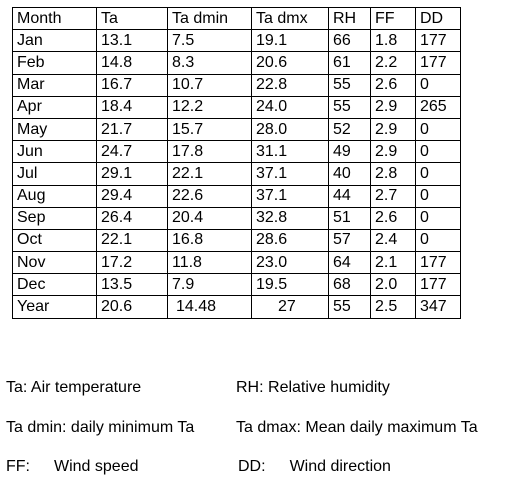  What do you see at coordinates (252, 466) in the screenshot?
I see `legend-dd-abbr: DD:` at bounding box center [252, 466].